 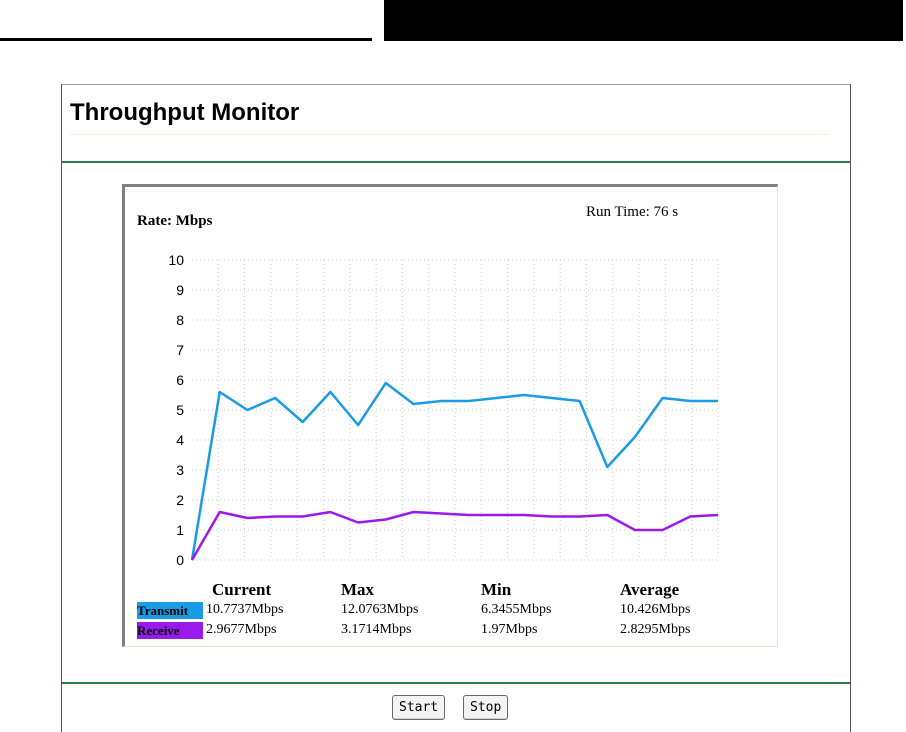 What do you see at coordinates (245, 609) in the screenshot?
I see `transmit-current: 10.7737Mbps` at bounding box center [245, 609].